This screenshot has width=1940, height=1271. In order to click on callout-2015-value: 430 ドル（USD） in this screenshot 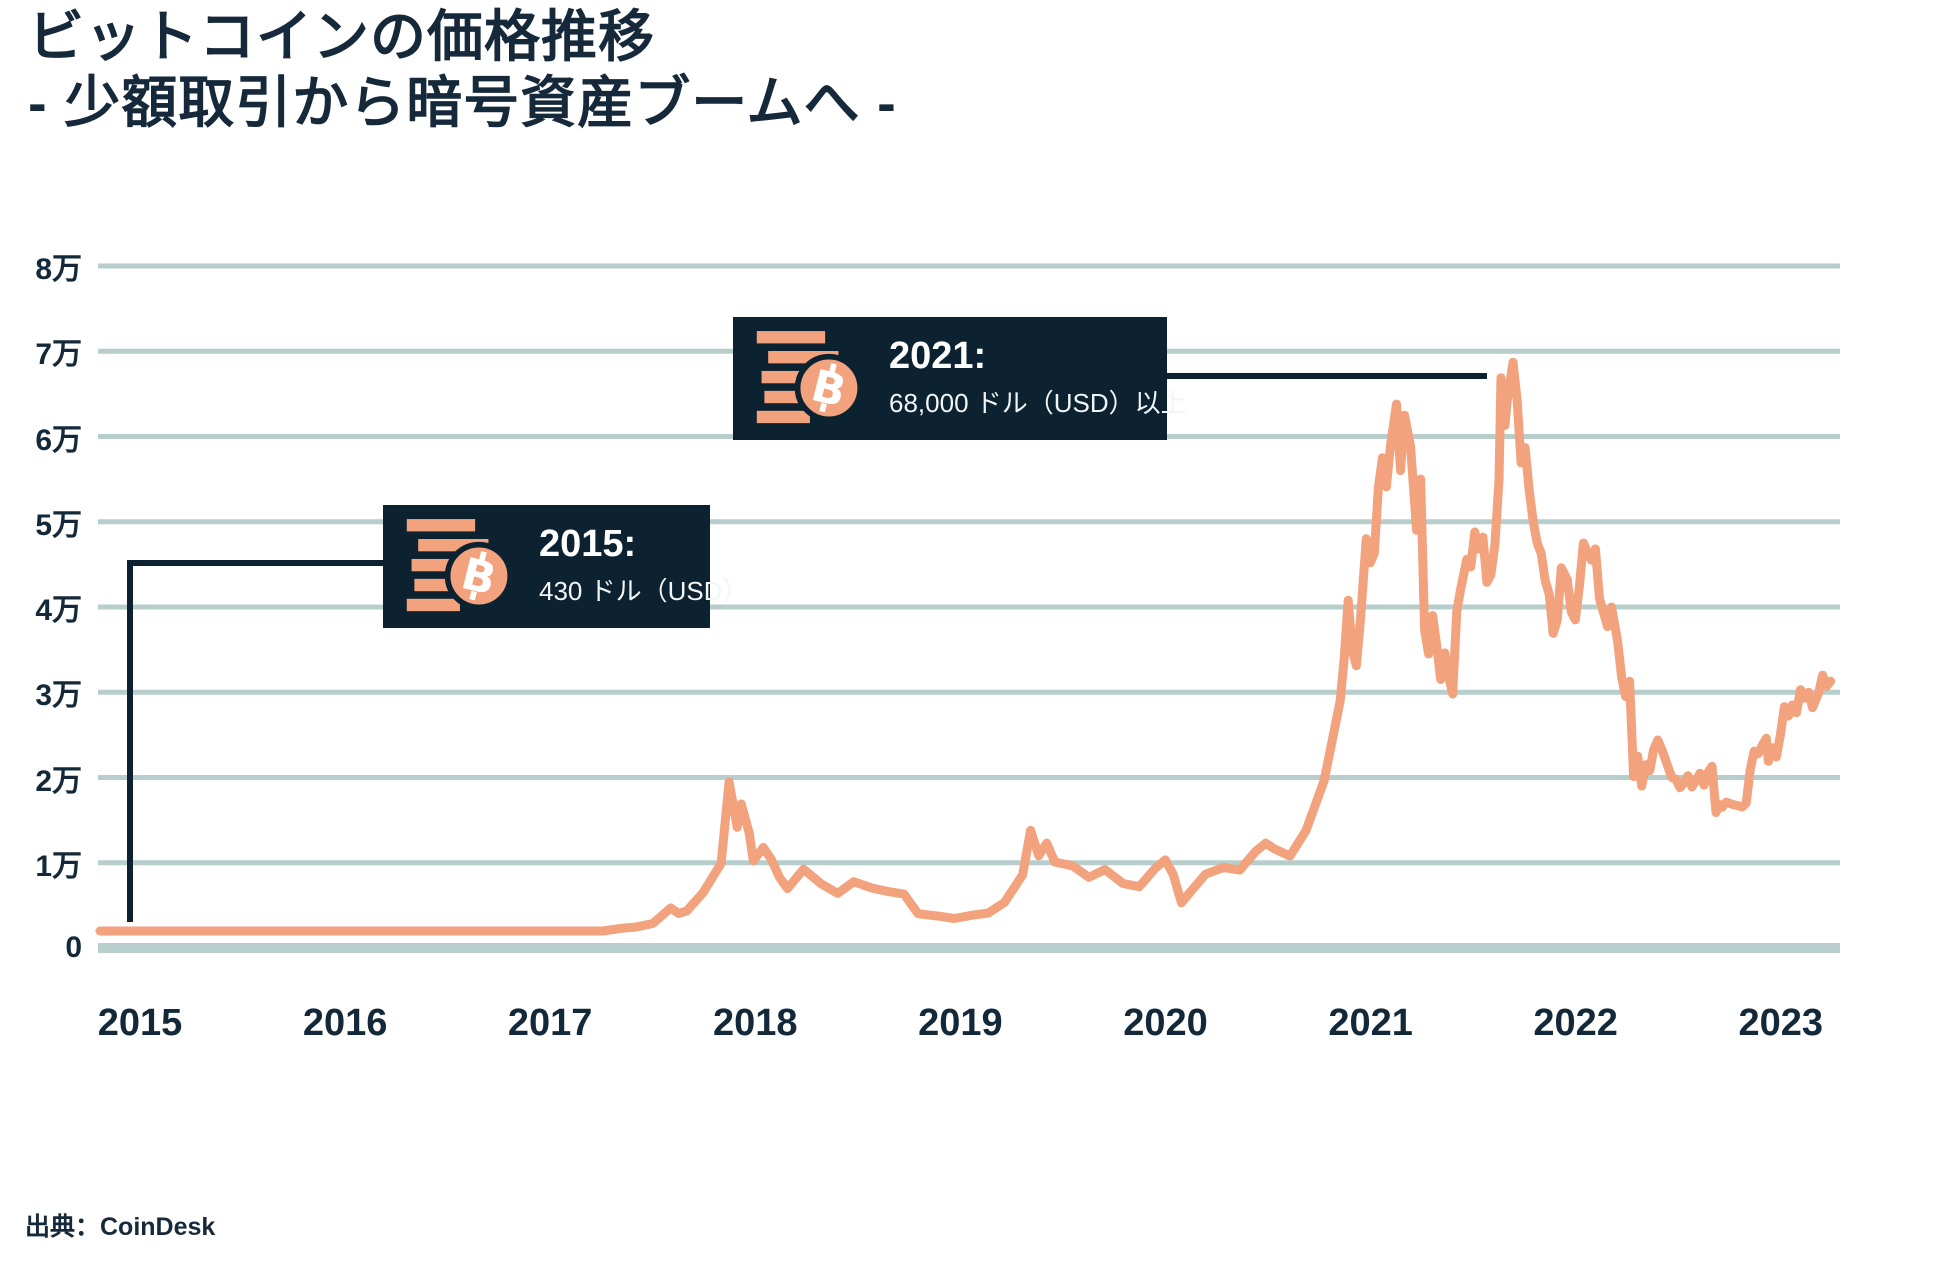, I will do `click(644, 591)`.